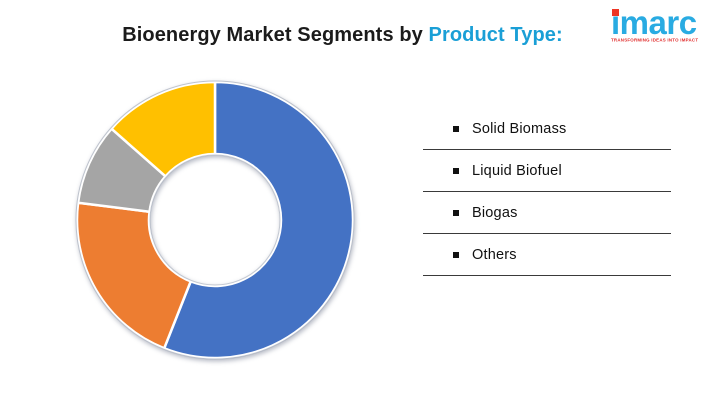 The width and height of the screenshot is (720, 405). Describe the element at coordinates (519, 128) in the screenshot. I see `legend-label: Solid Biomass` at that location.